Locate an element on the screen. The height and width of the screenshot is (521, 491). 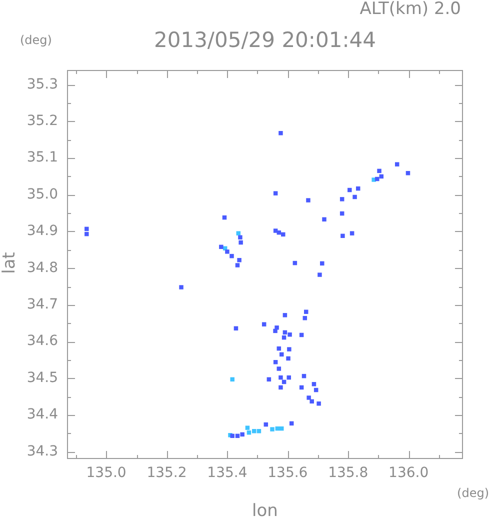
chart-title: 2013/05/29 20:01:44 is located at coordinates (265, 40).